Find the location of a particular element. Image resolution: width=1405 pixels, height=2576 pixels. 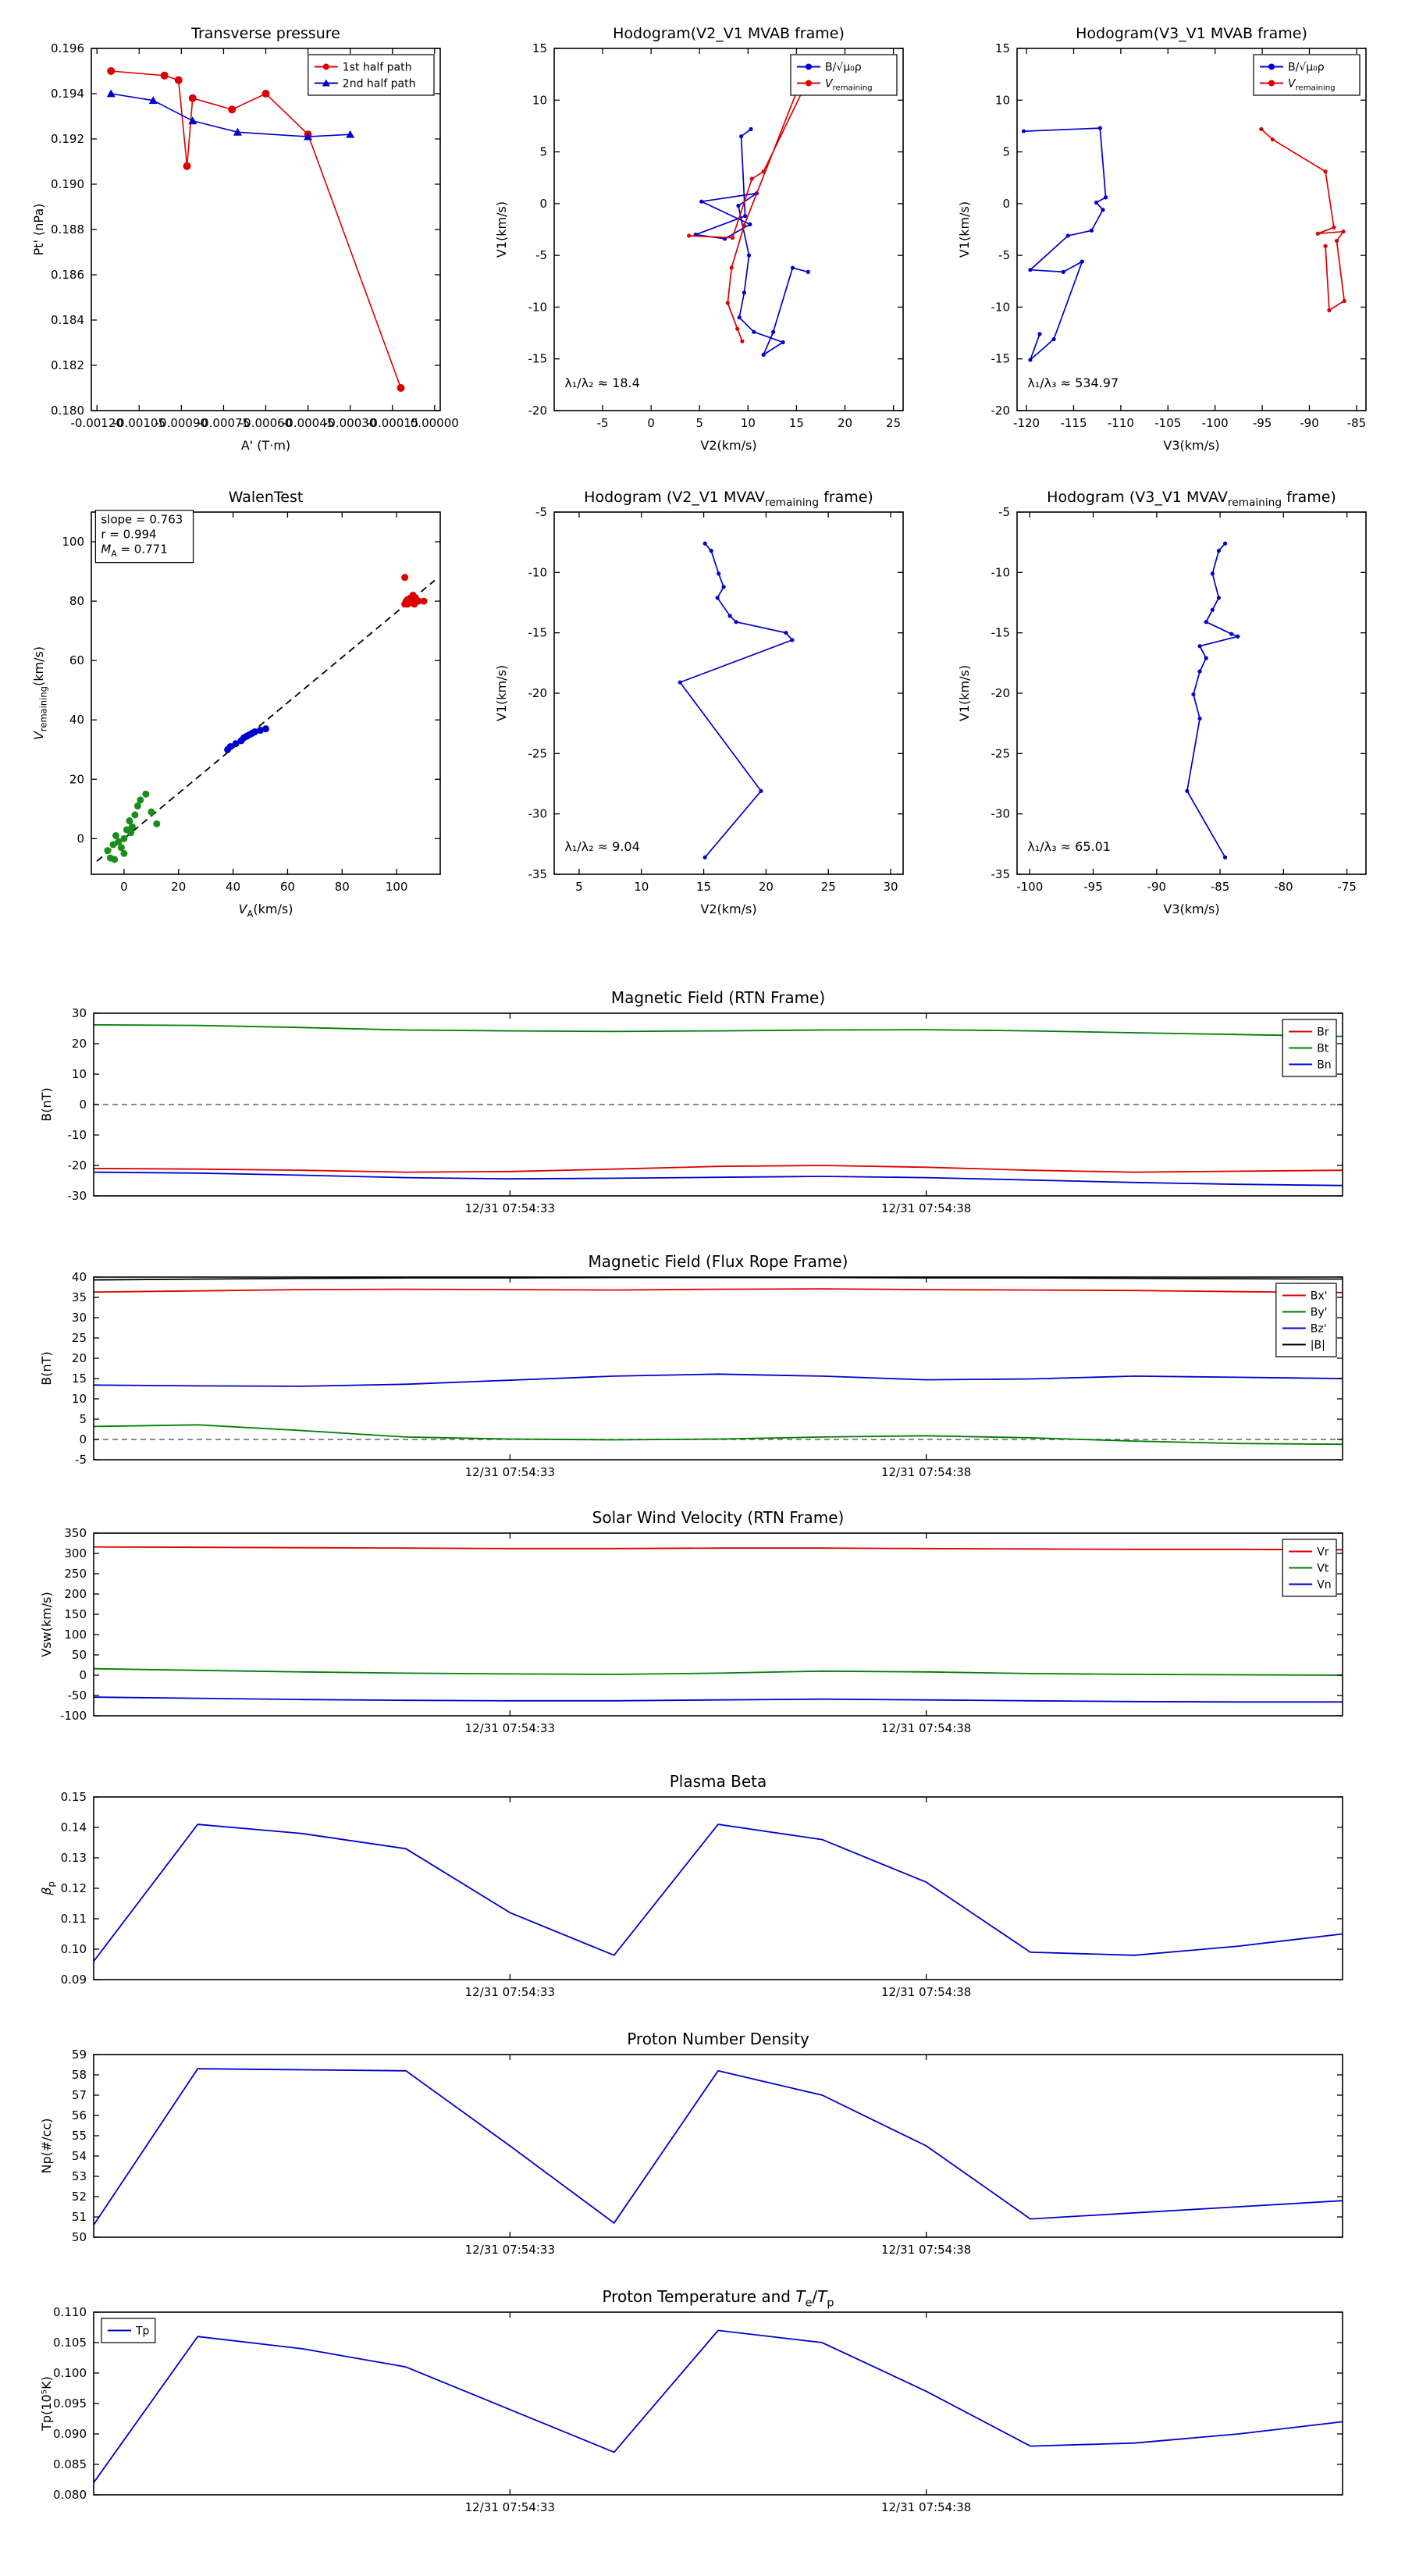

series-Tp is located at coordinates (718, 2406).